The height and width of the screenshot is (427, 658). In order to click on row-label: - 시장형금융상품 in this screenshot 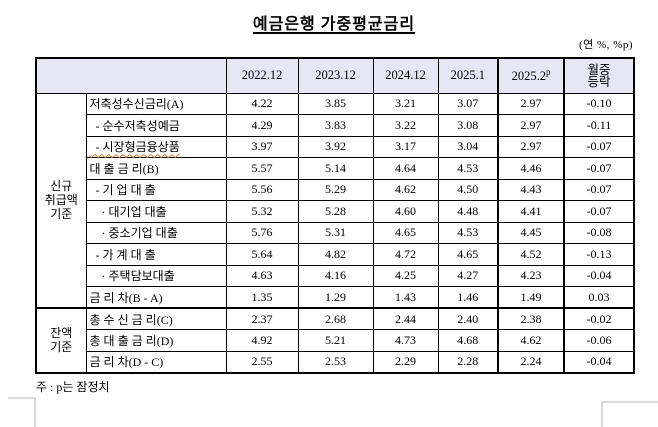, I will do `click(156, 146)`.